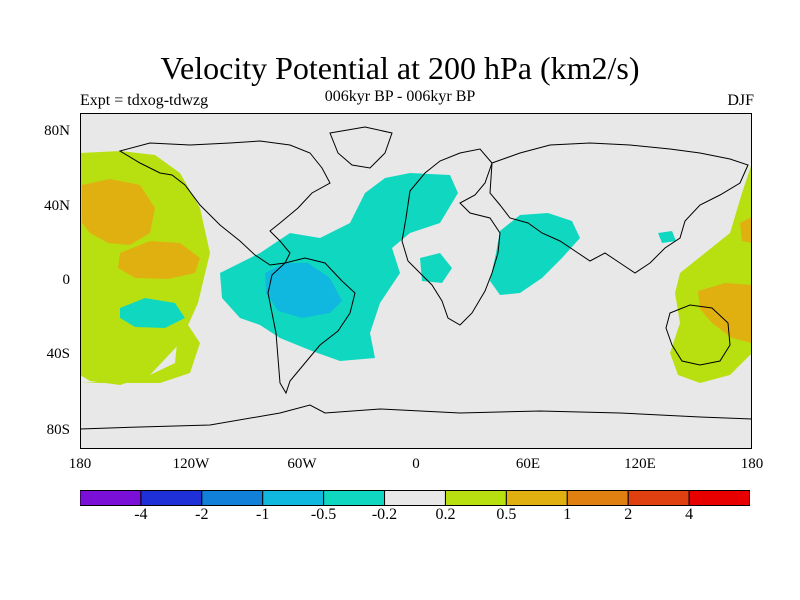  Describe the element at coordinates (619, 208) in the screenshot. I see `asia-coast` at that location.